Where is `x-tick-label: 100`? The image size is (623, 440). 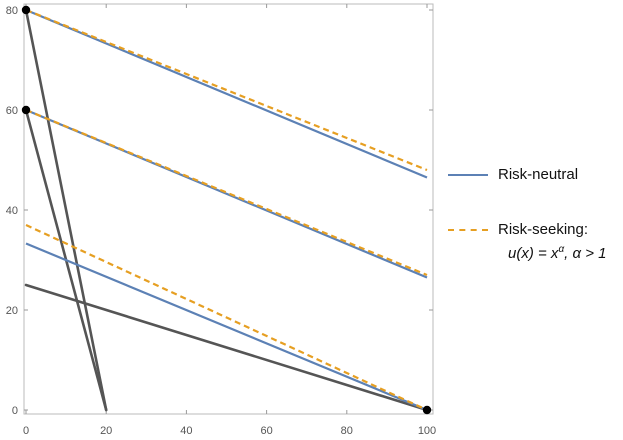
x-tick-label: 100 is located at coordinates (427, 431).